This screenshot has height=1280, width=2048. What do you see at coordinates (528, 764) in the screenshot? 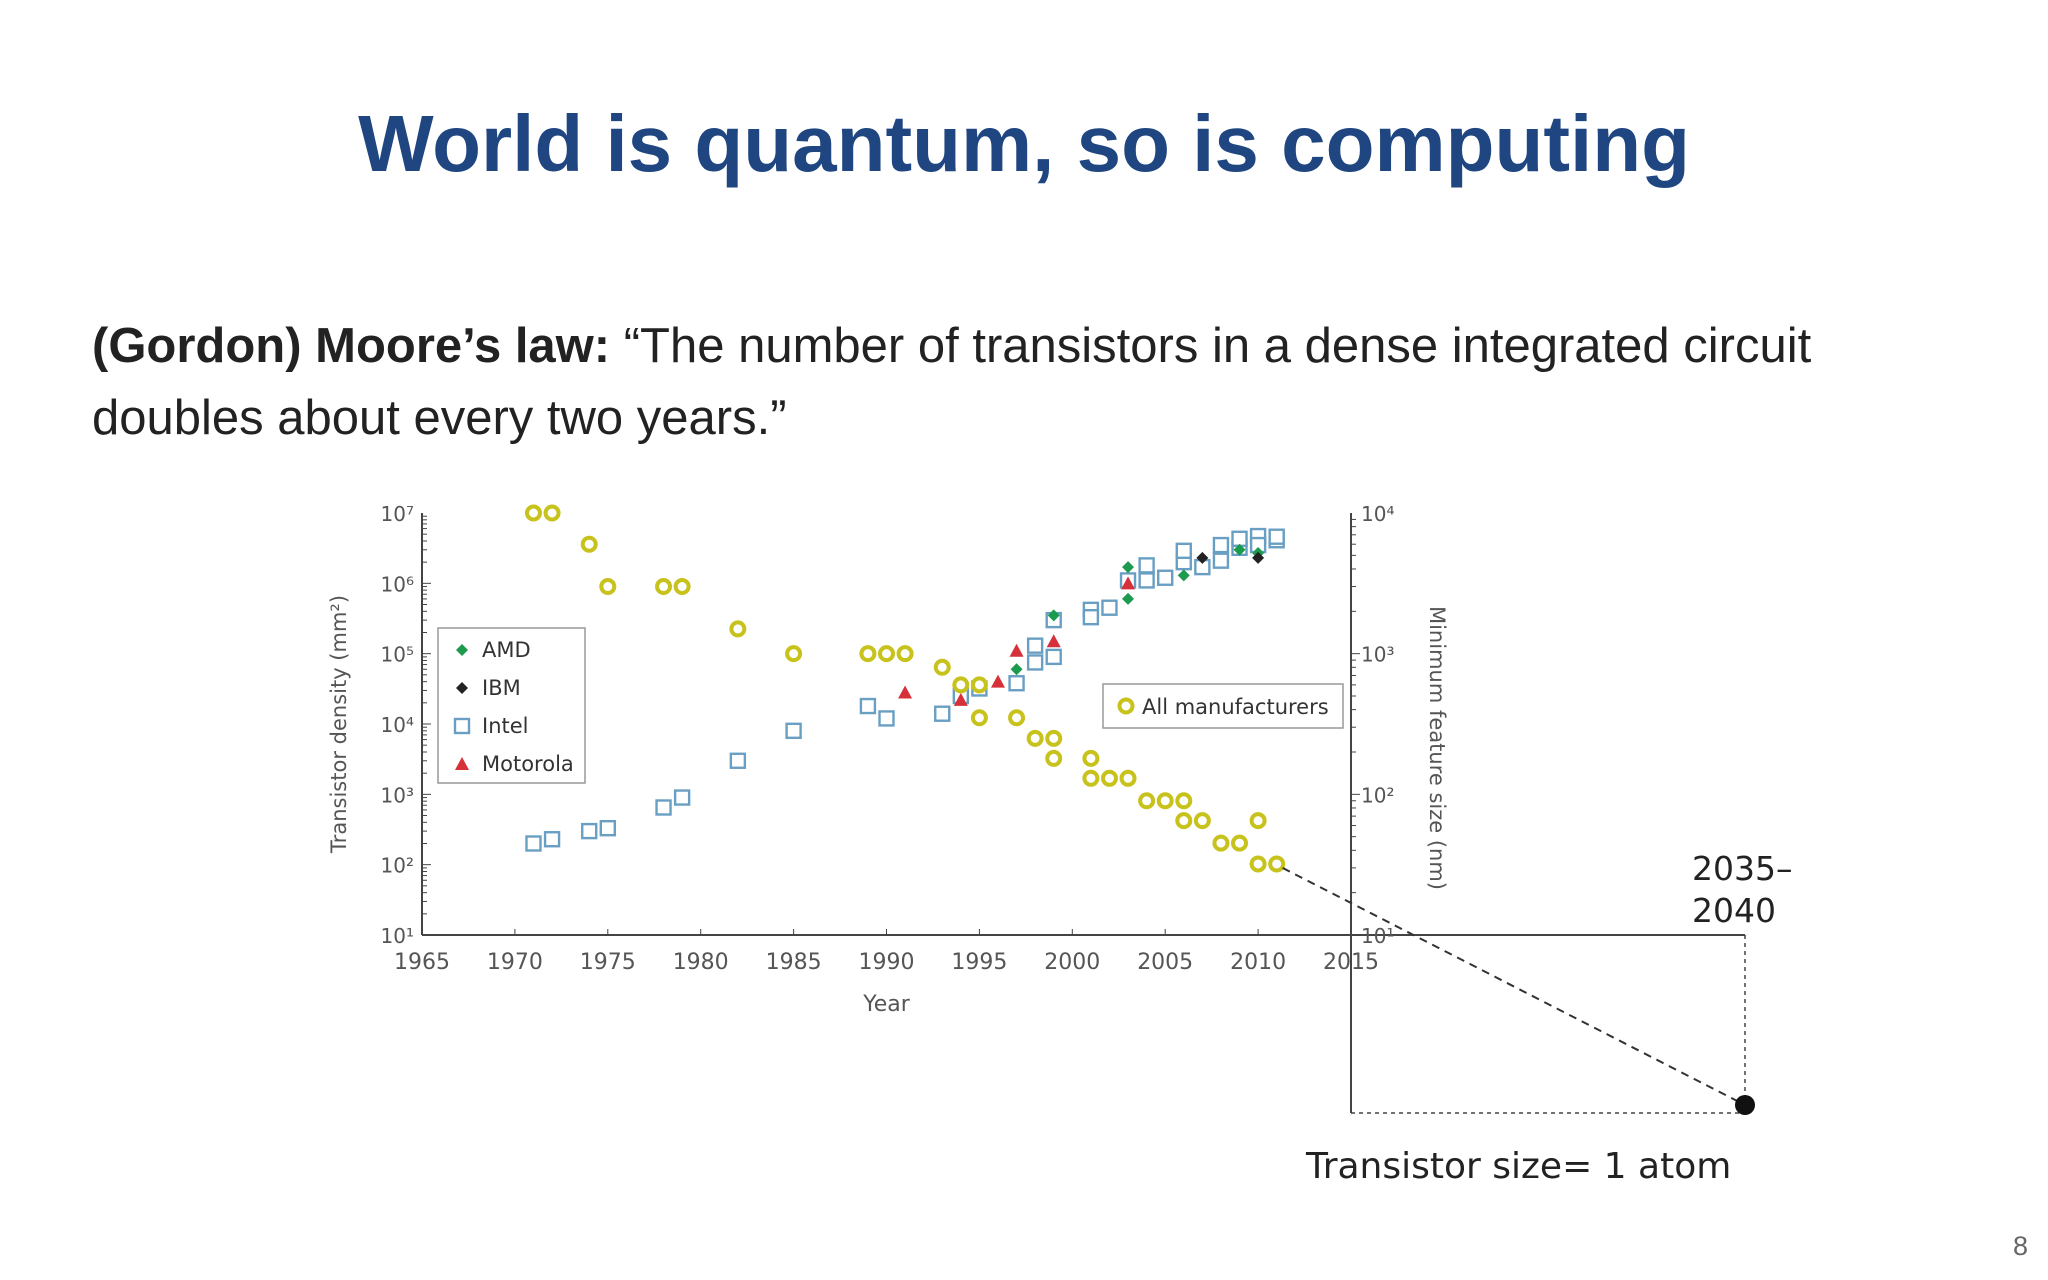
I see `legend-label-motorola: Motorola` at bounding box center [528, 764].